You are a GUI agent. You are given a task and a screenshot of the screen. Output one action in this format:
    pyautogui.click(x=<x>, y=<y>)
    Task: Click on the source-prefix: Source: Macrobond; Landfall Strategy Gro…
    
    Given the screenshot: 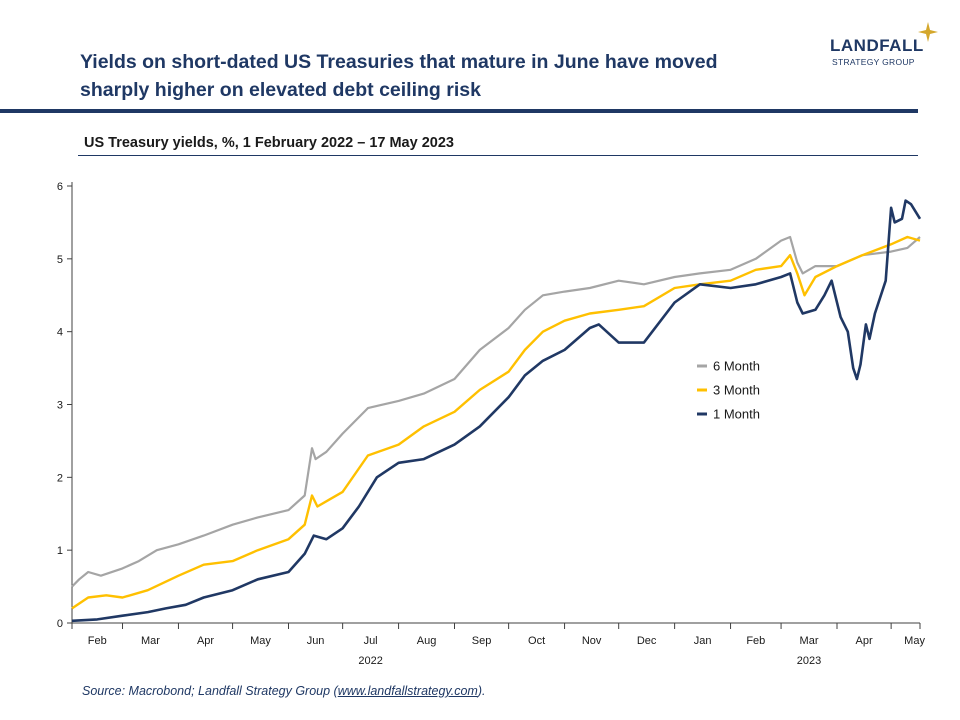 What is the action you would take?
    pyautogui.click(x=210, y=691)
    